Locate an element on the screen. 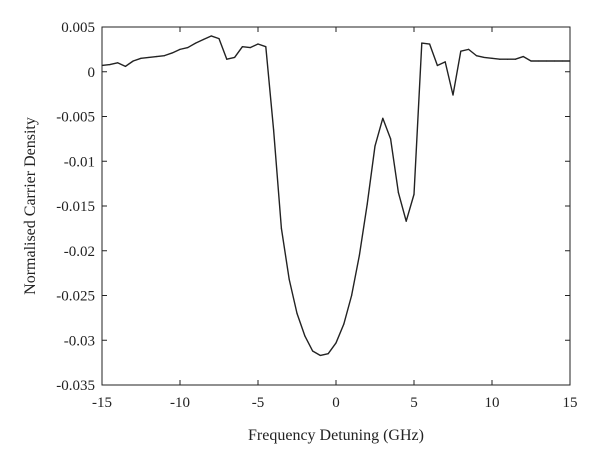 Image resolution: width=600 pixels, height=461 pixels. y-tick-label: -0.035 is located at coordinates (75, 386).